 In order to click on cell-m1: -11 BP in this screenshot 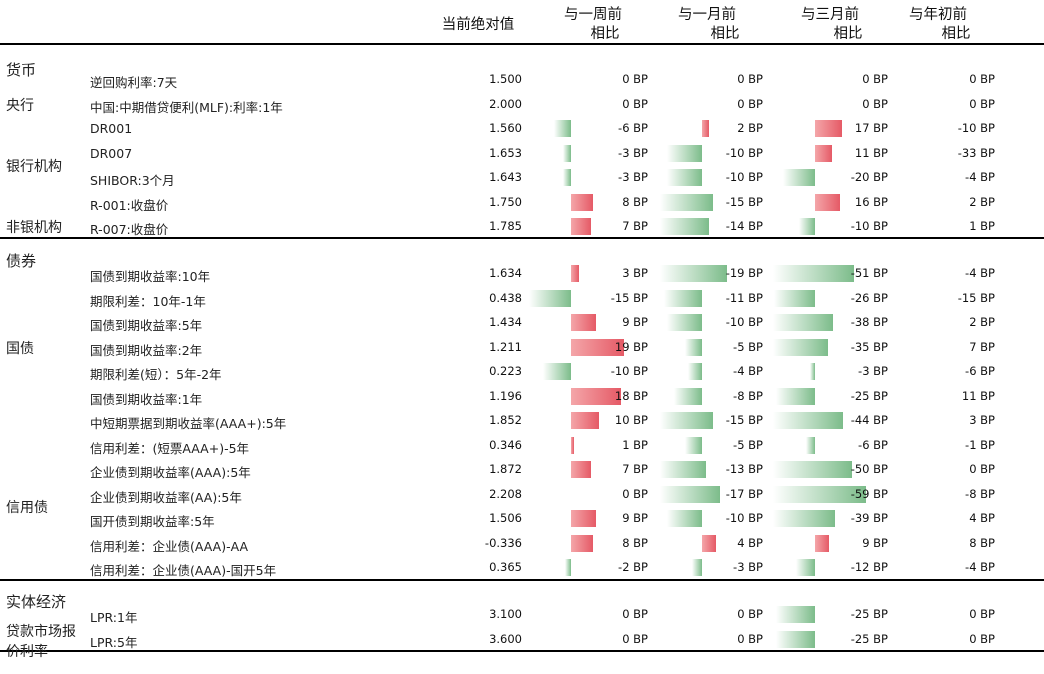, I will do `click(718, 298)`.